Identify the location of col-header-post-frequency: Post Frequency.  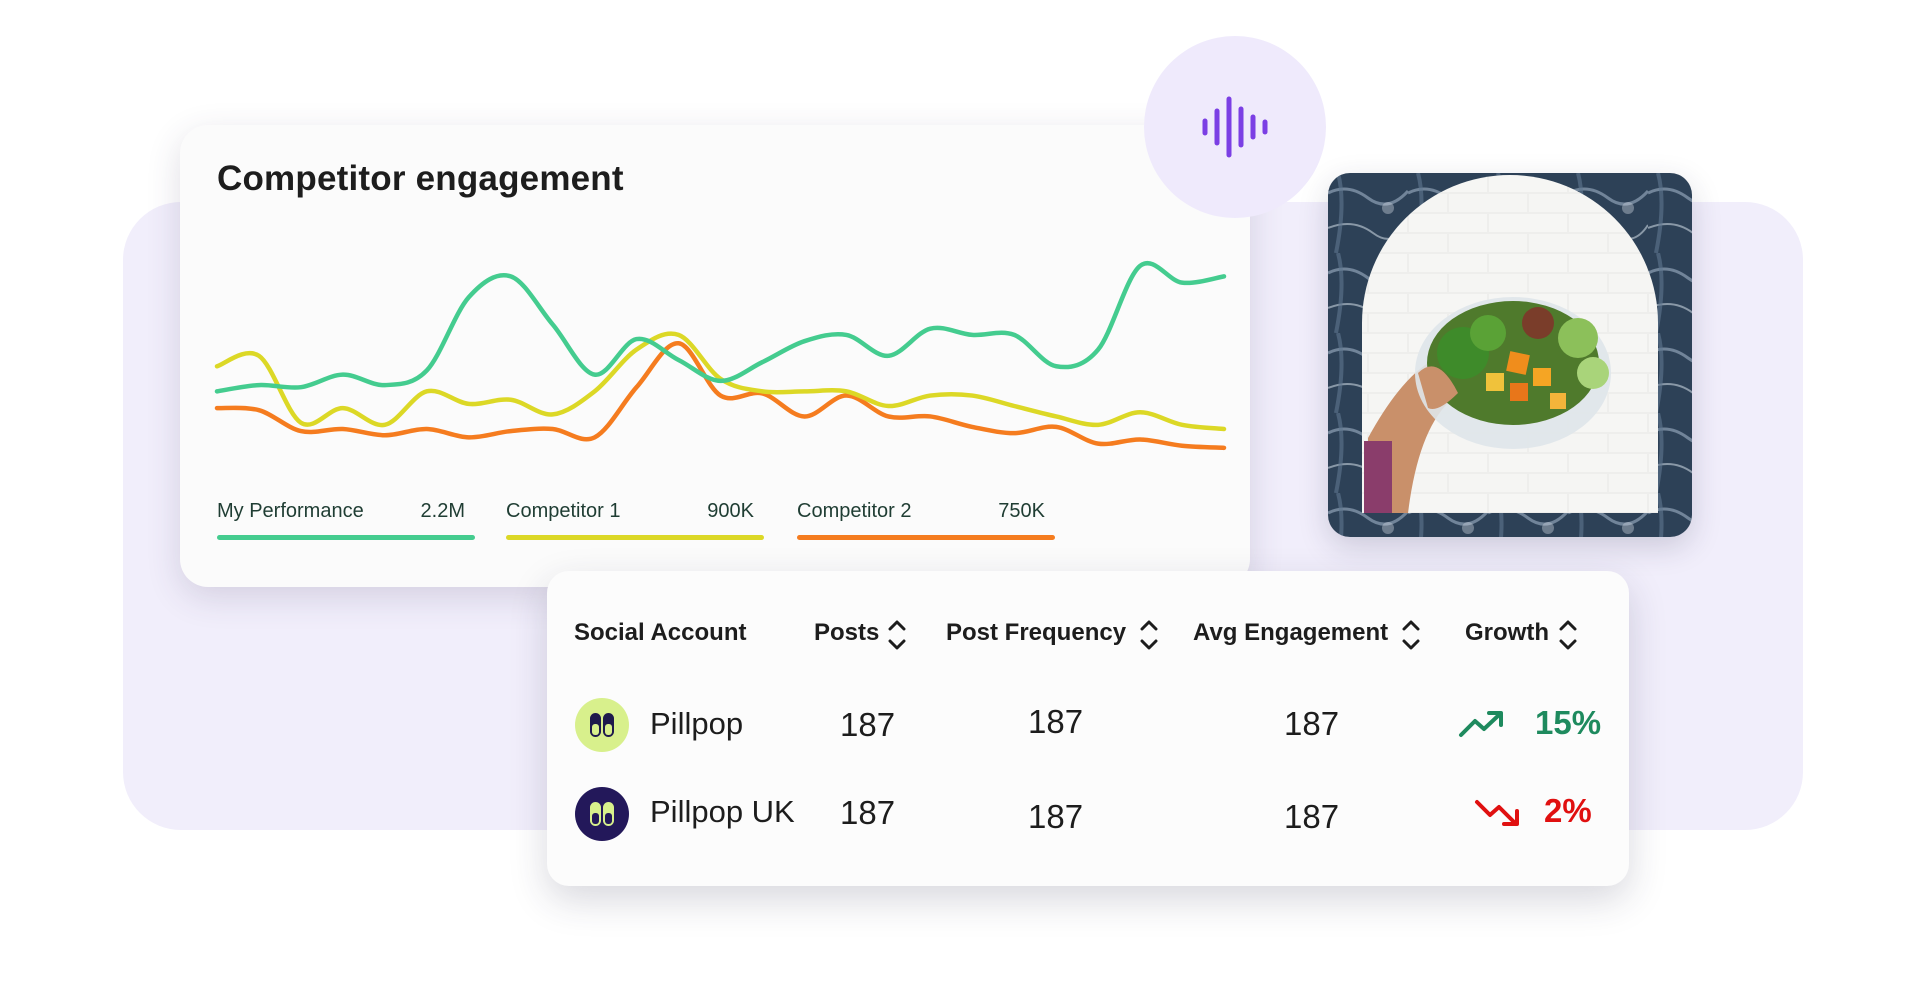
(1036, 632).